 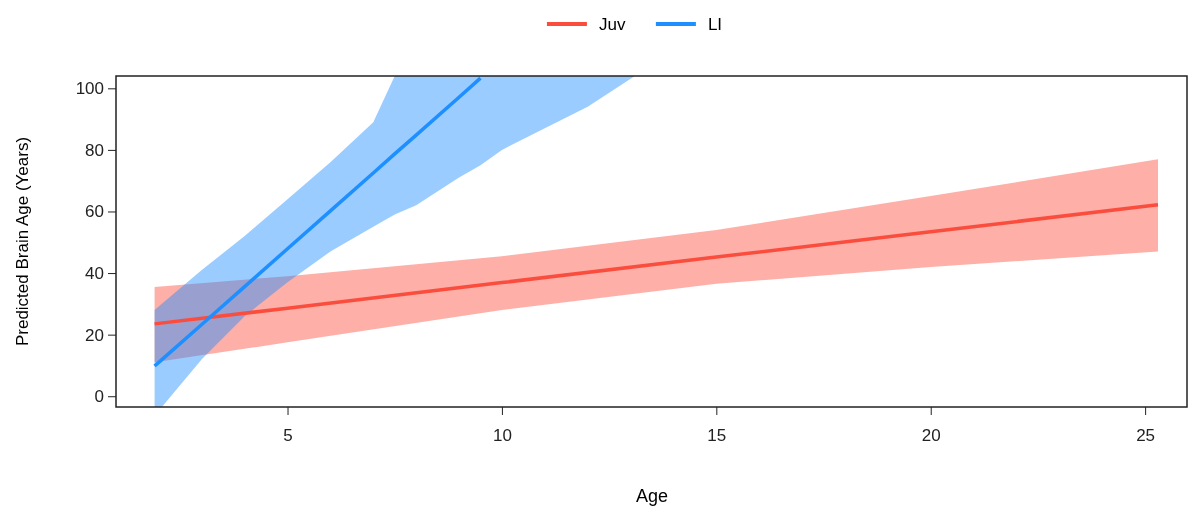 I want to click on legend-label: LI, so click(x=715, y=24).